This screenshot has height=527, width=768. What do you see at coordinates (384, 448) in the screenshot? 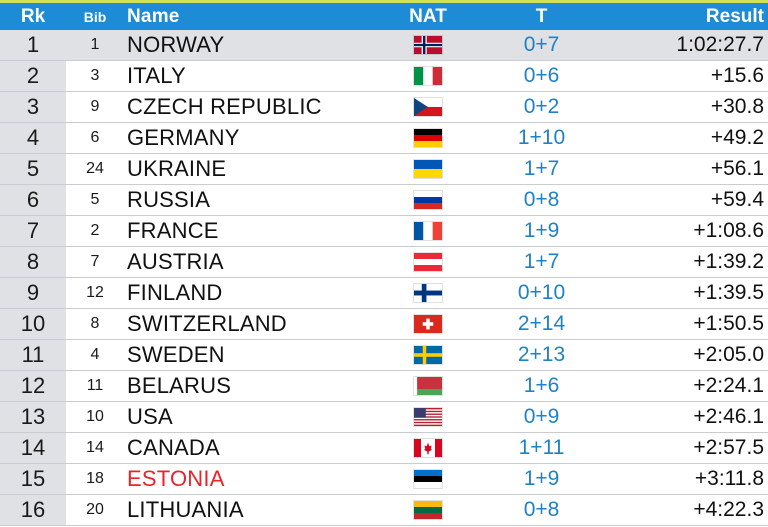
I see `table-row: 14 14 CANADA 1+11 +2:57.5` at bounding box center [384, 448].